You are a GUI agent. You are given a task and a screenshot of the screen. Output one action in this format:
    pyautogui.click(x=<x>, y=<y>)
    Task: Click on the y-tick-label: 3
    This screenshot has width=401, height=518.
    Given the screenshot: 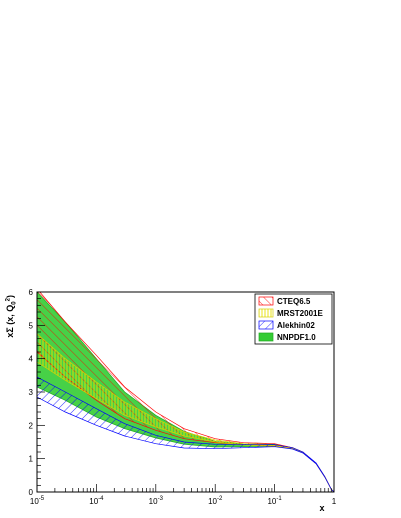 What is the action you would take?
    pyautogui.click(x=31, y=392)
    